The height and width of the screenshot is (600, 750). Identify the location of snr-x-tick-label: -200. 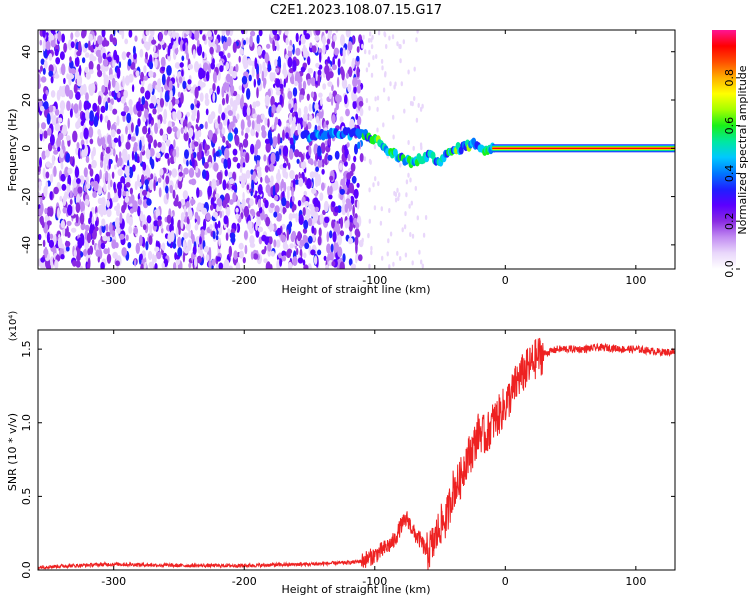
(244, 581).